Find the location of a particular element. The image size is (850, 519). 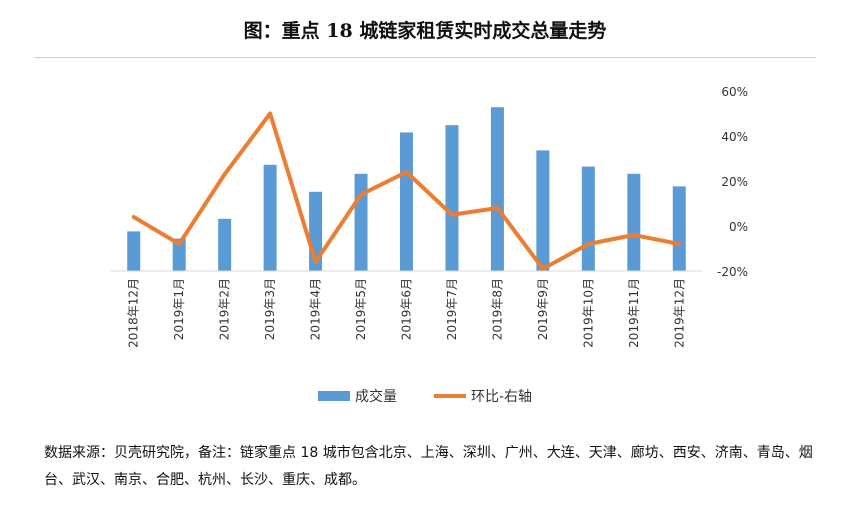

right-axis-ticks: -20% 0% 20% 40% 60% is located at coordinates (732, 182).